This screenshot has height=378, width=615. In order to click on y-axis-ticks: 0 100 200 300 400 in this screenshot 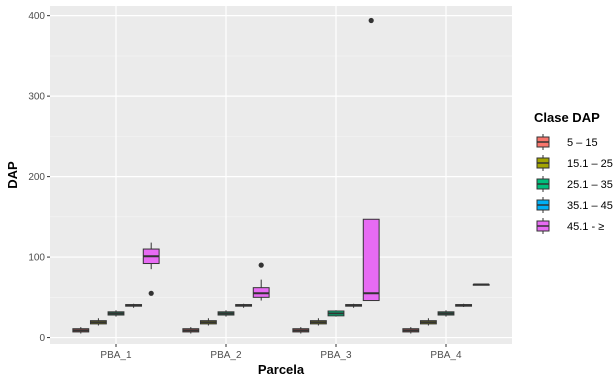, I will do `click(39, 177)`.